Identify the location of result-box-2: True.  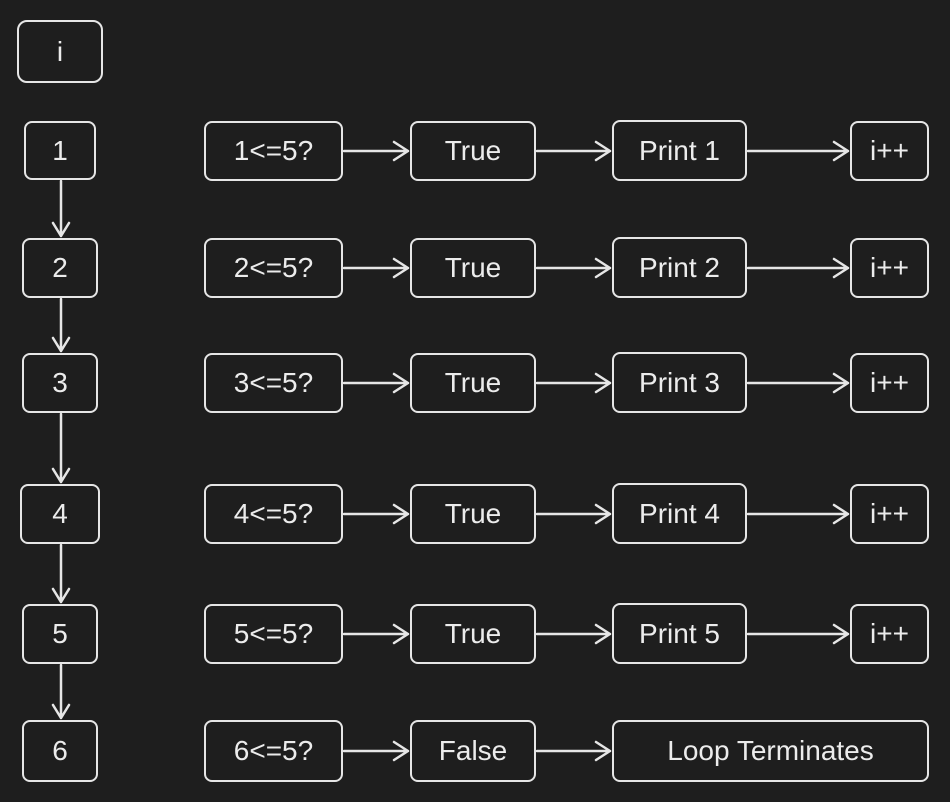
(473, 268).